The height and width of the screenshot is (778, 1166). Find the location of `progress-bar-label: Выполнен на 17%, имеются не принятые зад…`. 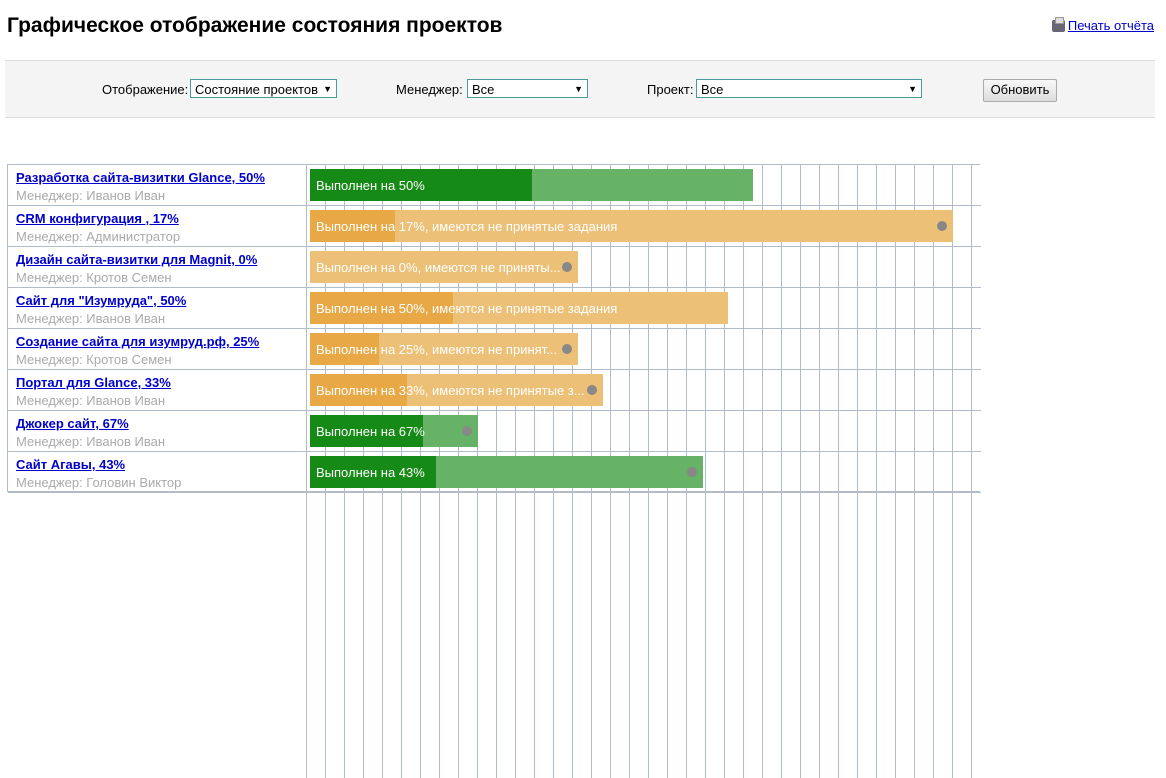

progress-bar-label: Выполнен на 17%, имеются не принятые зад… is located at coordinates (467, 226).